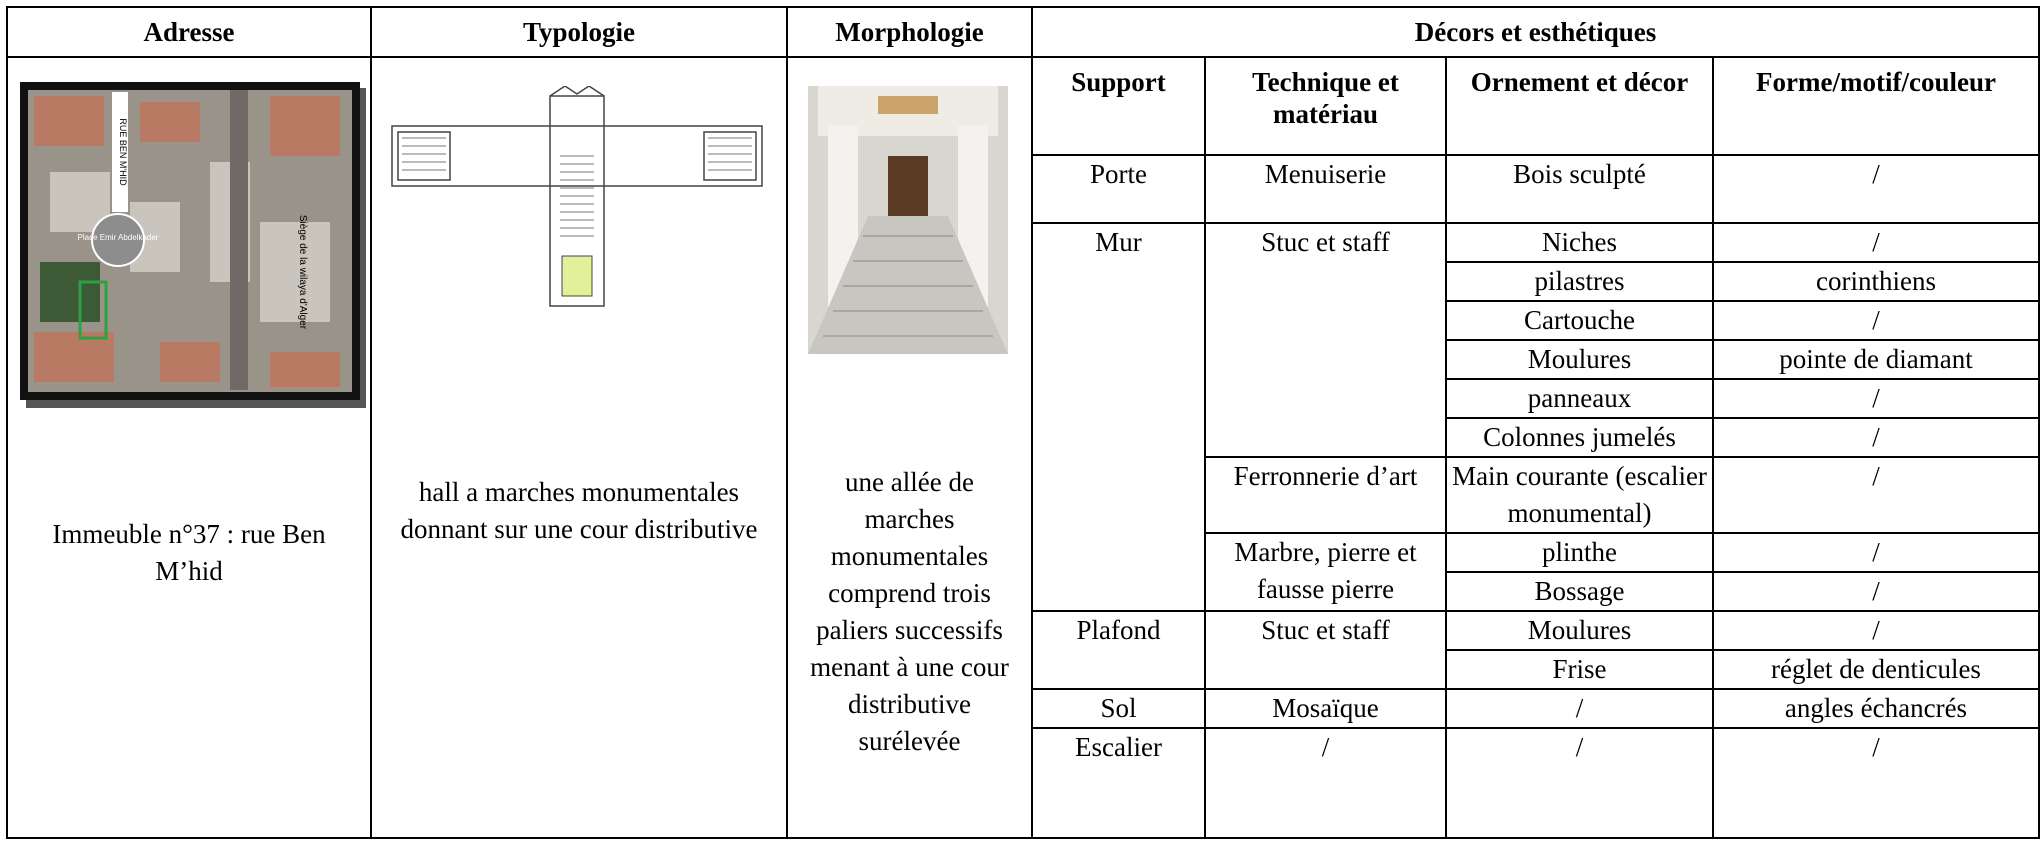 The width and height of the screenshot is (2043, 857). I want to click on street, so click(120, 152).